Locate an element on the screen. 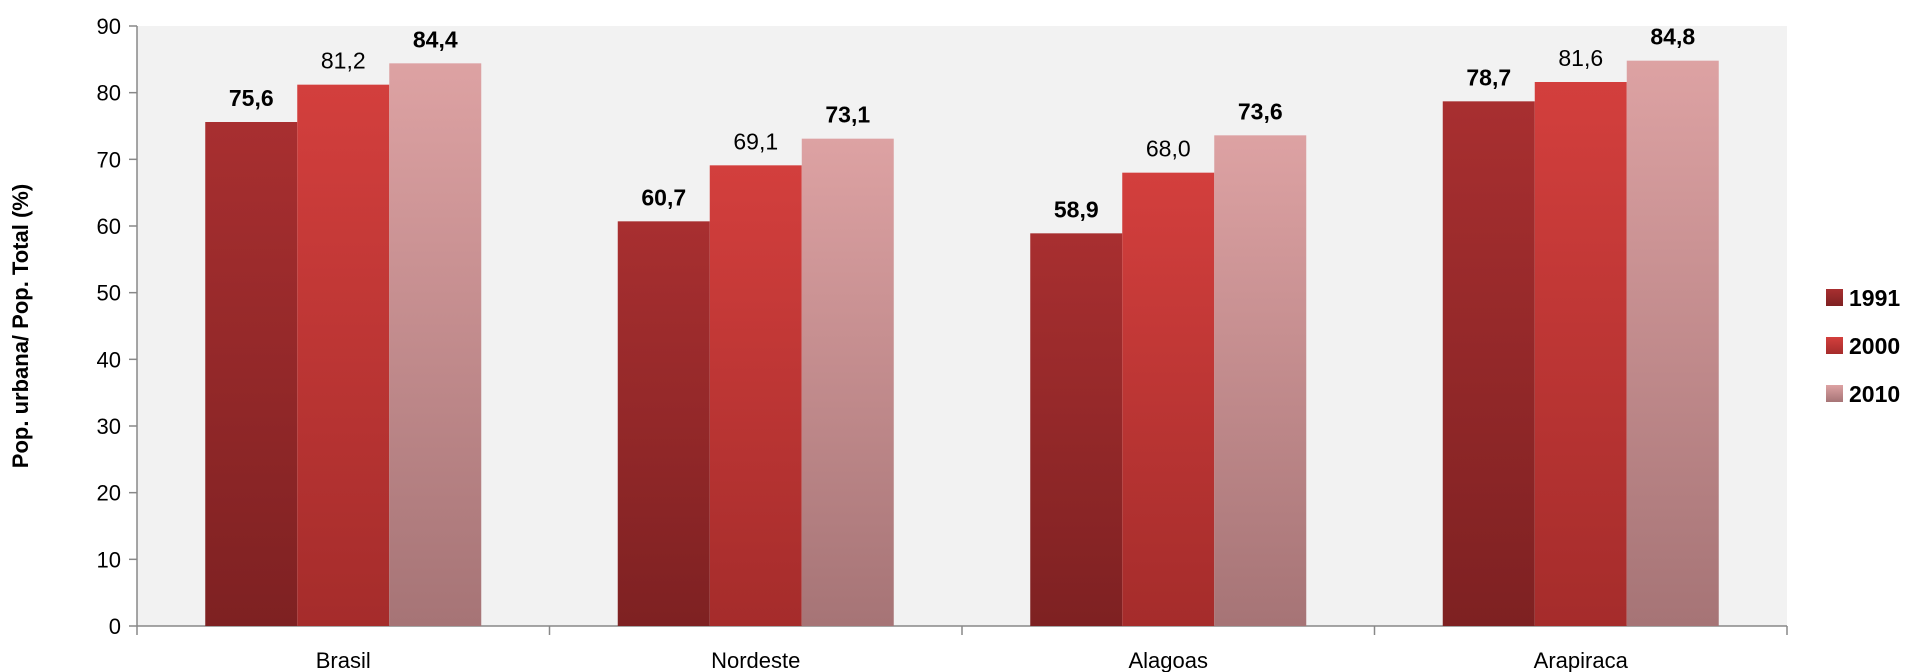 The width and height of the screenshot is (1906, 672). bar-1991-arapiraca is located at coordinates (1488, 364).